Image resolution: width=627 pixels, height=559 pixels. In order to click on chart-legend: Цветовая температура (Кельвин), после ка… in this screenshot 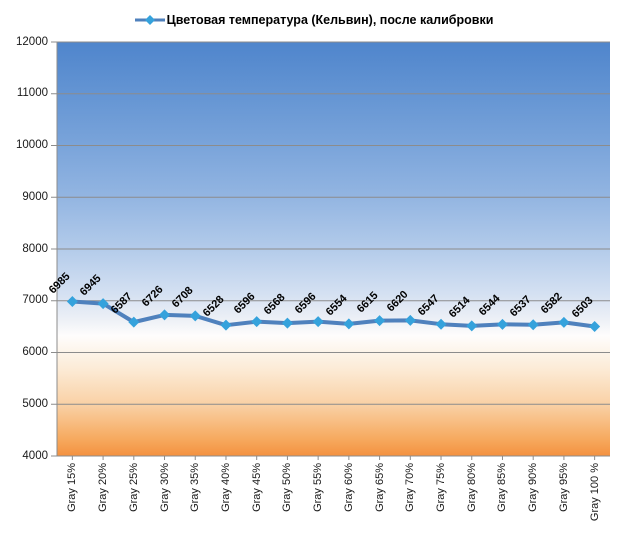, I will do `click(313, 20)`.